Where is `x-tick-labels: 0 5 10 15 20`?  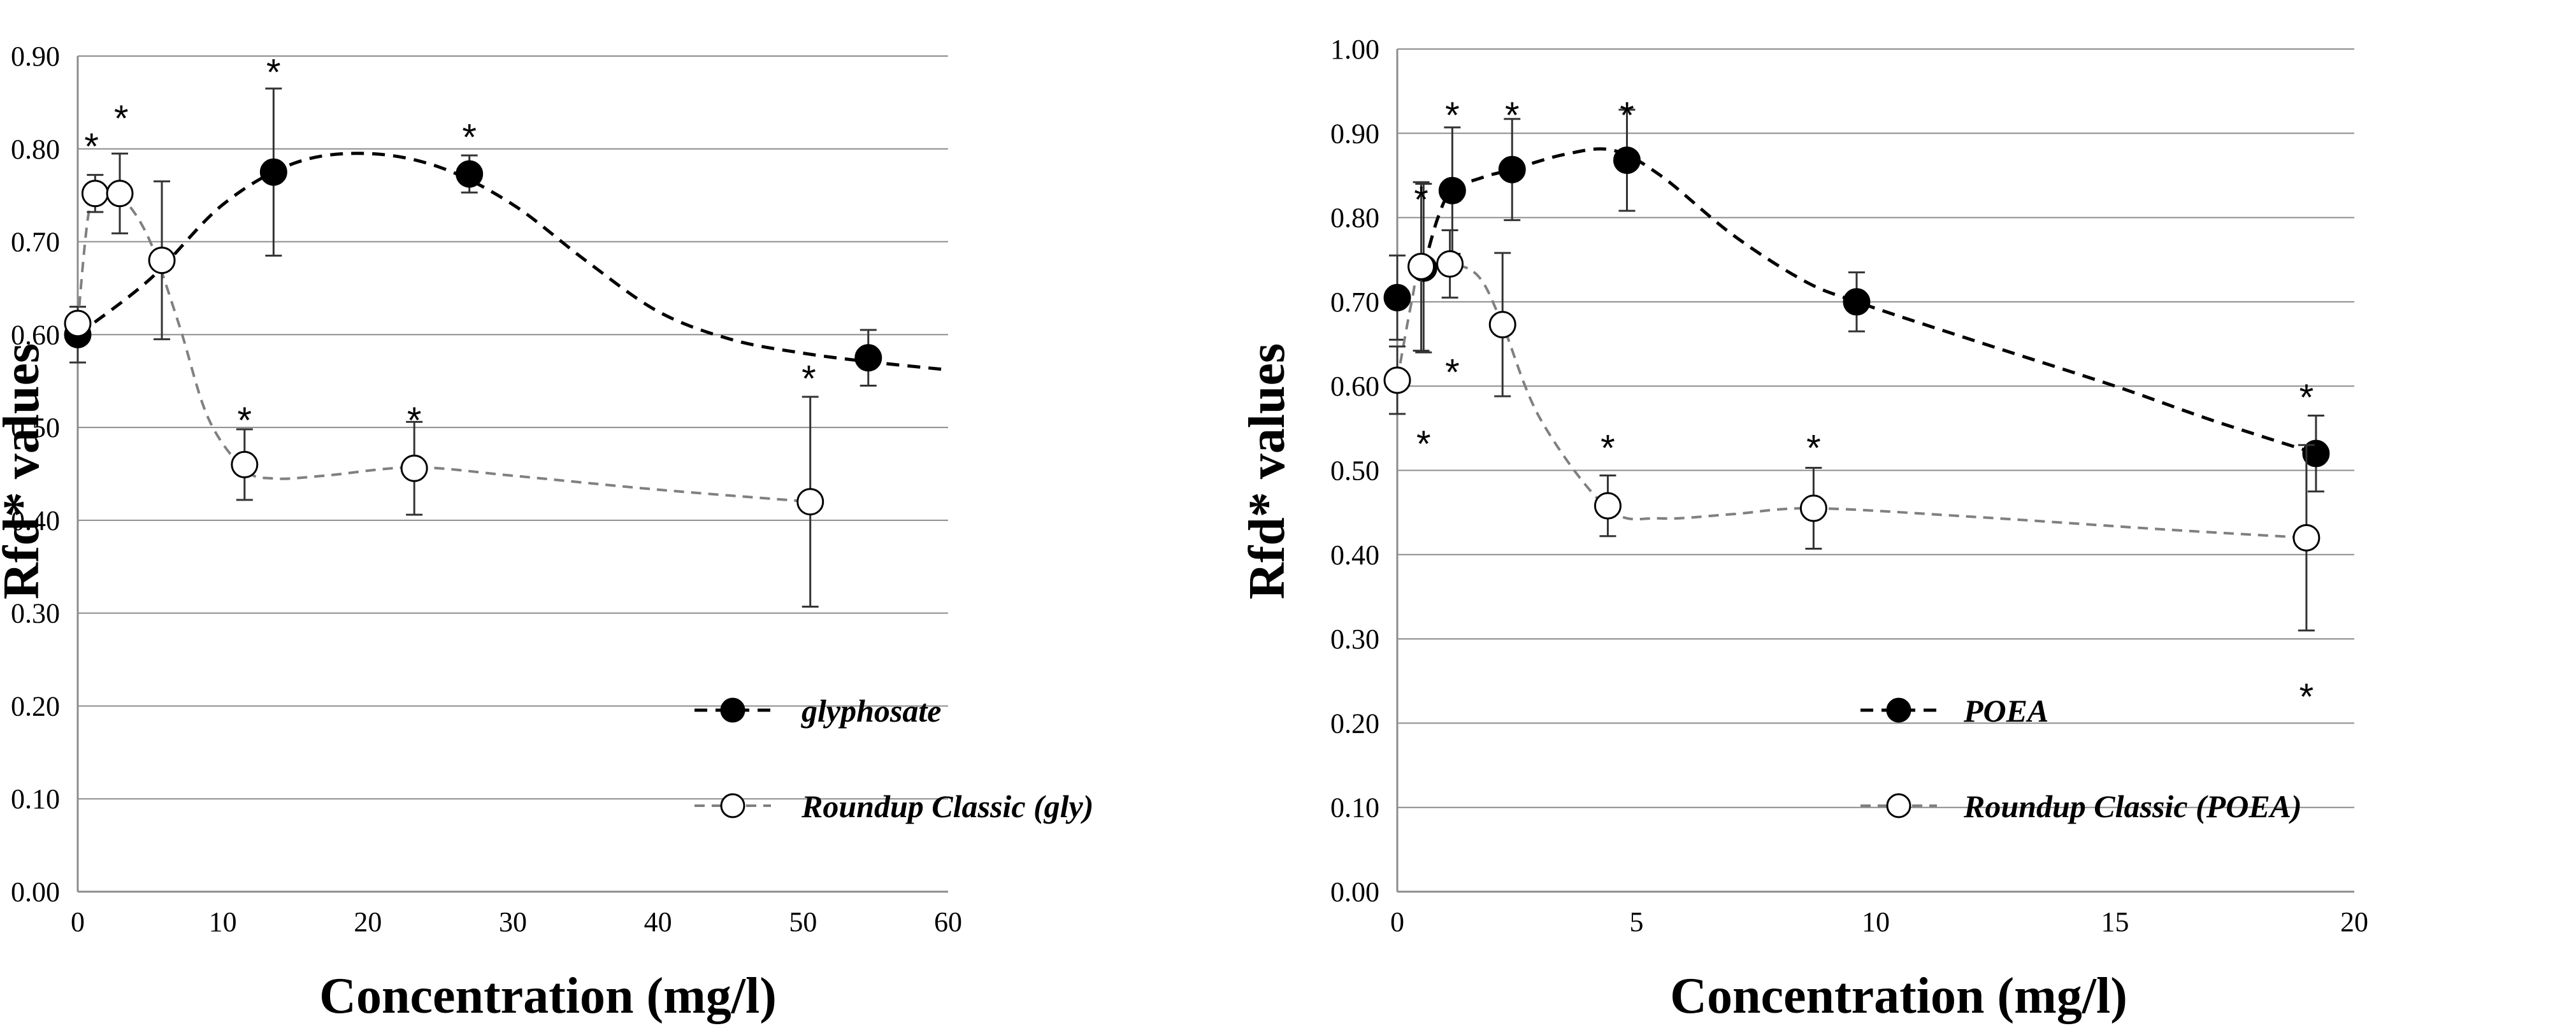 x-tick-labels: 0 5 10 15 20 is located at coordinates (1879, 922).